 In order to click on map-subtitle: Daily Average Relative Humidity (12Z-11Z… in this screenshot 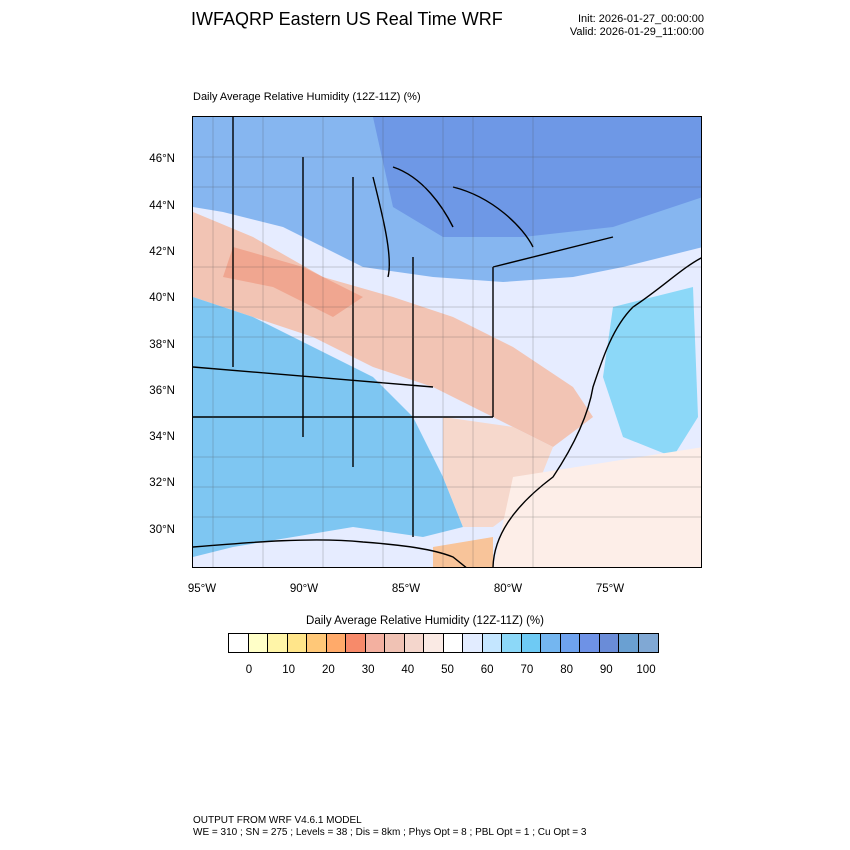, I will do `click(307, 97)`.